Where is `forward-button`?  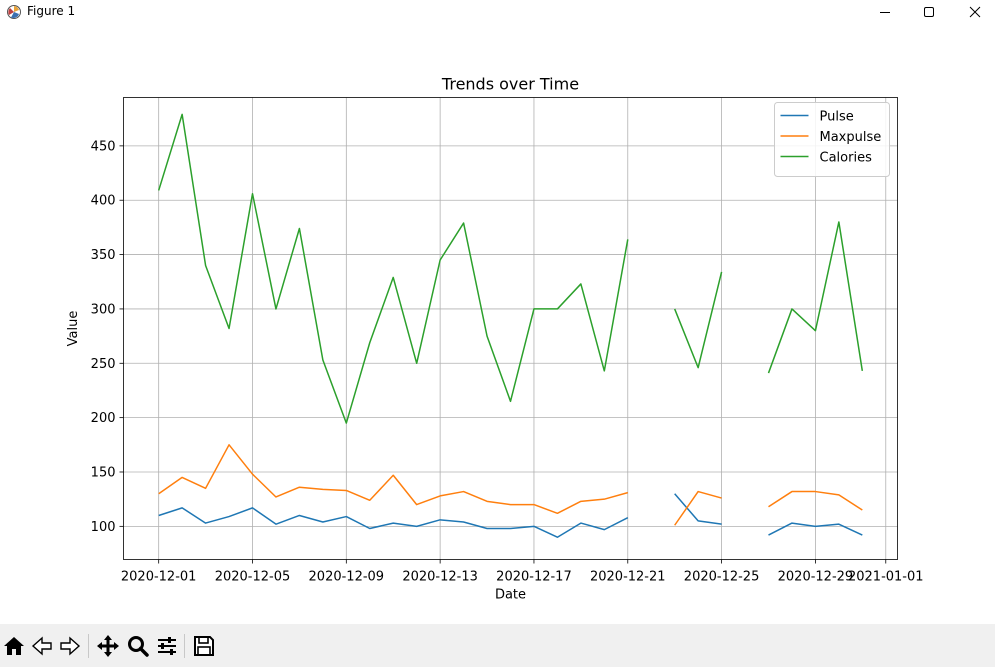 forward-button is located at coordinates (70, 646).